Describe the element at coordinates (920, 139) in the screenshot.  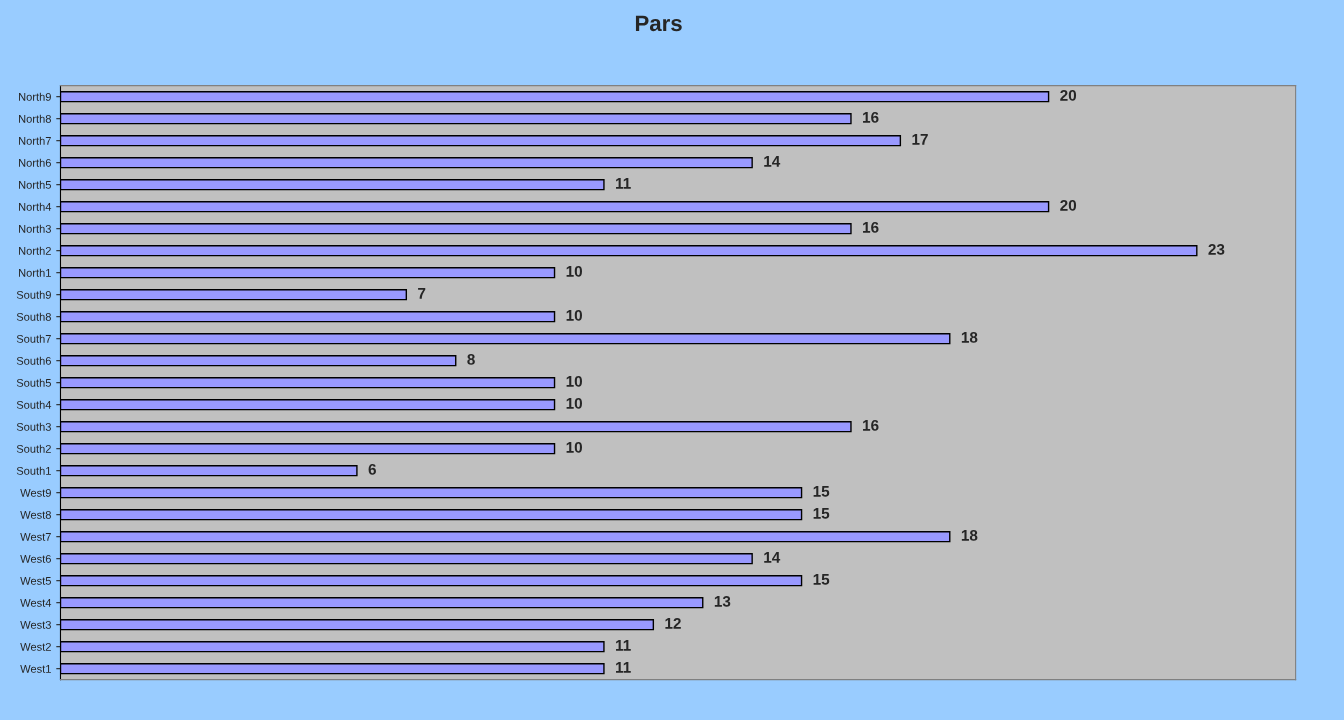
I see `data-label: 17` at that location.